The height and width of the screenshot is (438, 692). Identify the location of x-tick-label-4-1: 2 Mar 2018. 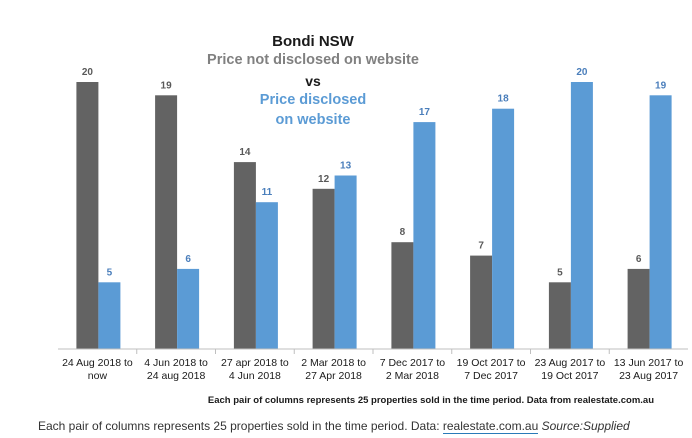
(412, 376).